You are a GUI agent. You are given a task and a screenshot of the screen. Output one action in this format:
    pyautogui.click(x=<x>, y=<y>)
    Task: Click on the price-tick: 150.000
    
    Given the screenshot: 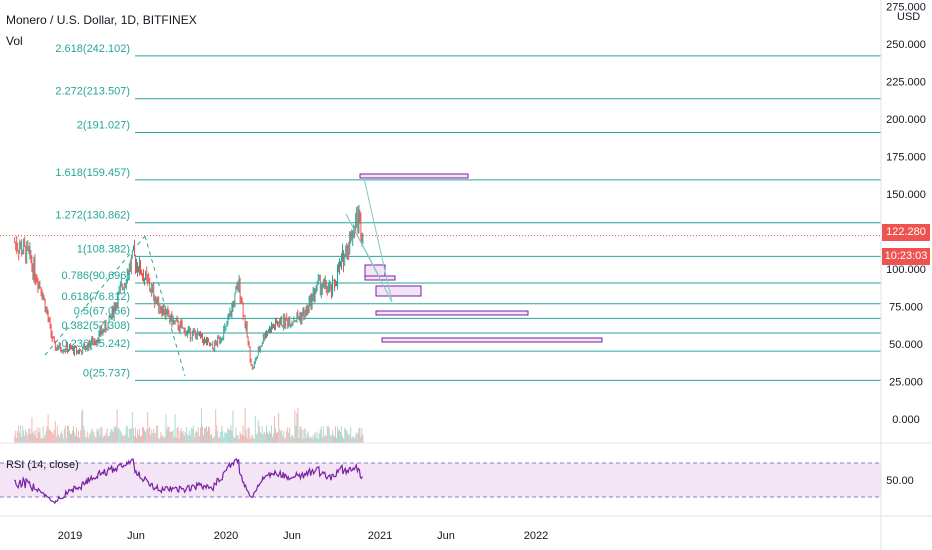 What is the action you would take?
    pyautogui.click(x=906, y=195)
    